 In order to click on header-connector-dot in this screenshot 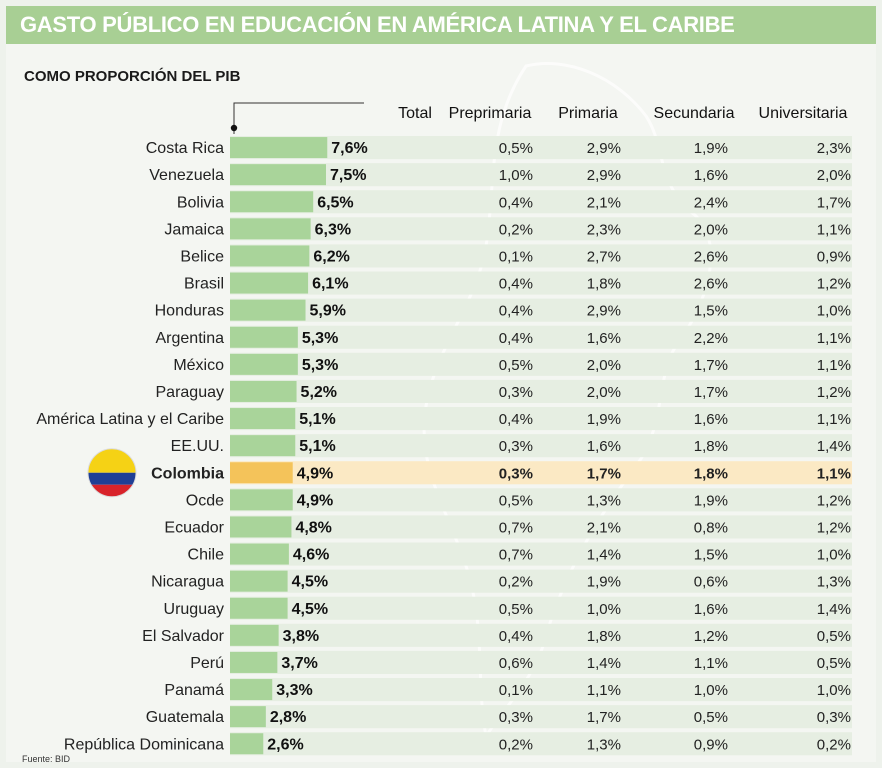, I will do `click(234, 128)`.